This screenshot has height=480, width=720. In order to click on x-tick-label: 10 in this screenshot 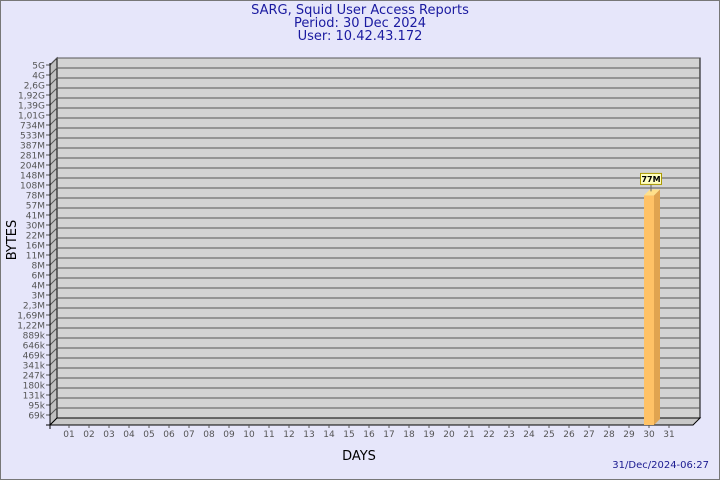, I will do `click(249, 435)`.